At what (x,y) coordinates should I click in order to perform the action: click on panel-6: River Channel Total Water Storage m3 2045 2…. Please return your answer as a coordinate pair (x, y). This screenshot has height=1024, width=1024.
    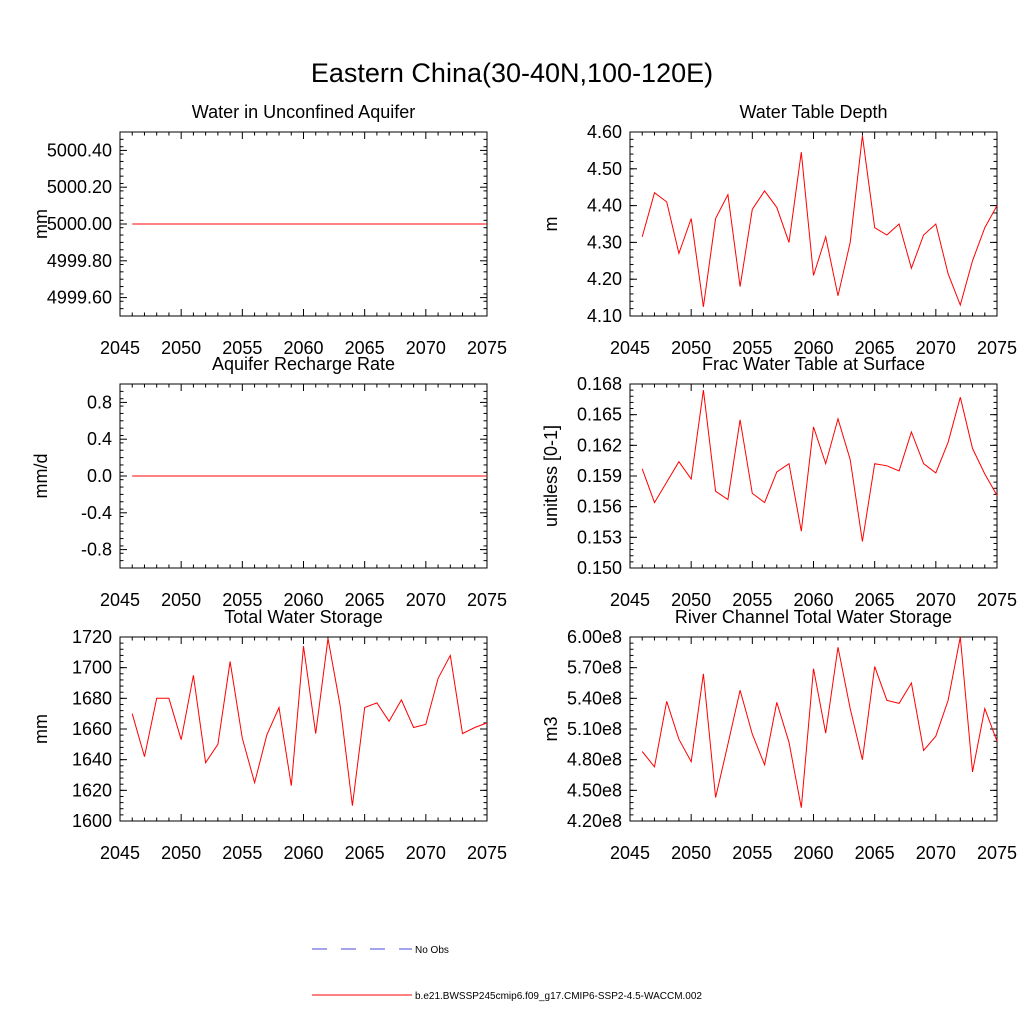
    Looking at the image, I should click on (779, 735).